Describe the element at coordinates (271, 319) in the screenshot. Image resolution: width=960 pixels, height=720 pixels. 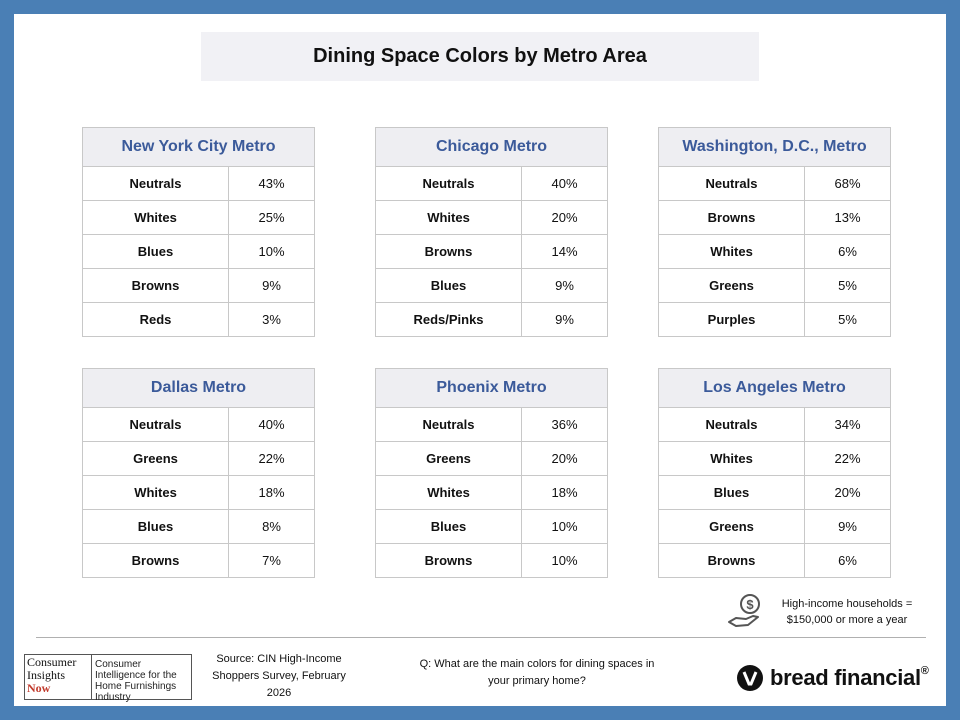
I see `color-percent: 3%` at that location.